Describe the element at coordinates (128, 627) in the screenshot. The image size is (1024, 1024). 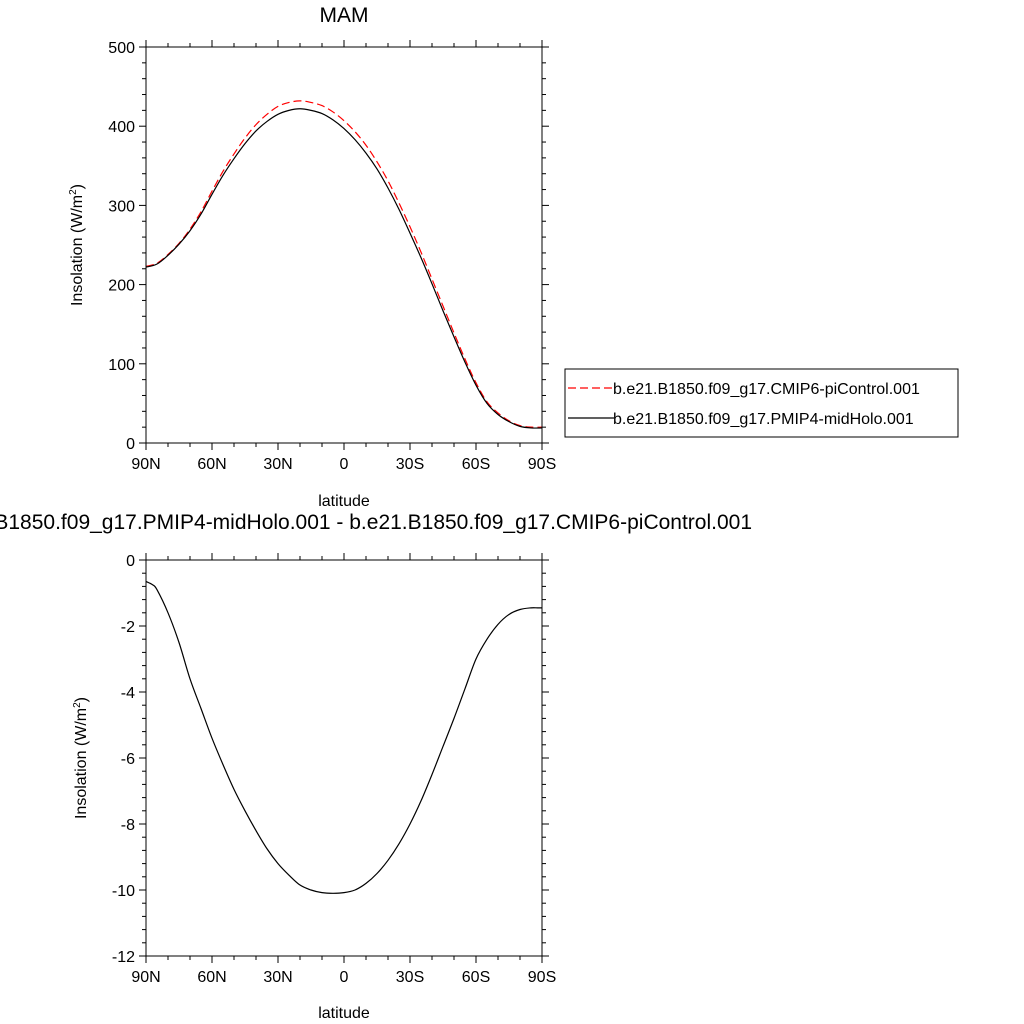
I see `y-tick-label: -2` at that location.